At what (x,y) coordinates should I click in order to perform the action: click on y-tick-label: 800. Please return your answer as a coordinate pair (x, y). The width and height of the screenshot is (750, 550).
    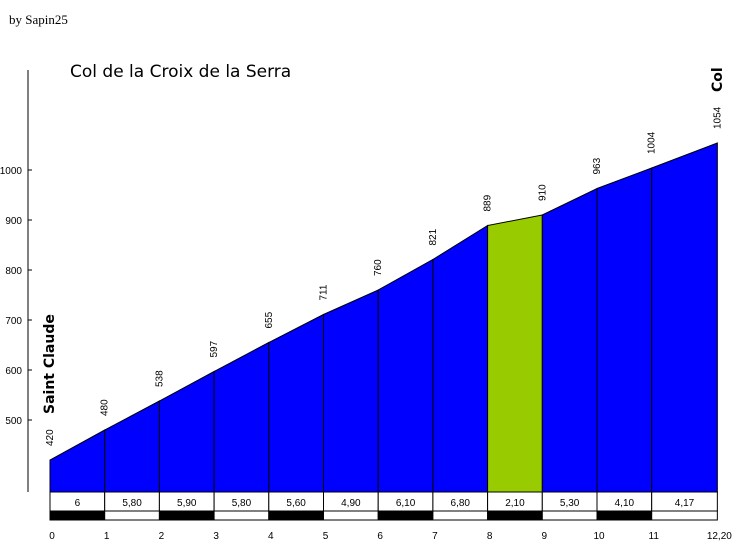
    Looking at the image, I should click on (13, 271).